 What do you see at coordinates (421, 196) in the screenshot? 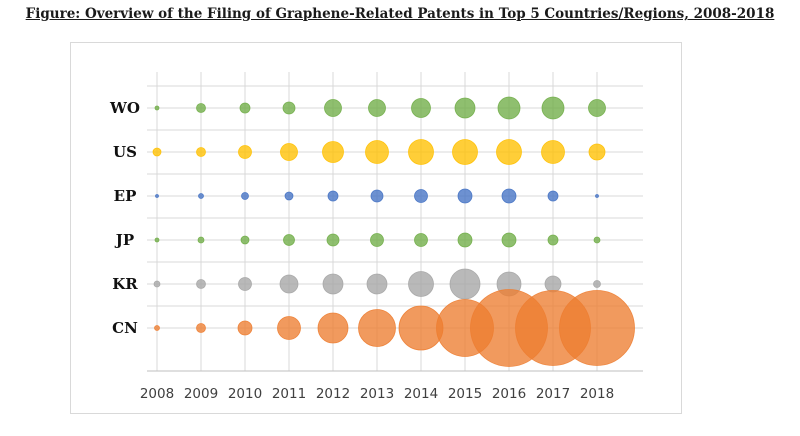
I see `bubble-ep-2014` at bounding box center [421, 196].